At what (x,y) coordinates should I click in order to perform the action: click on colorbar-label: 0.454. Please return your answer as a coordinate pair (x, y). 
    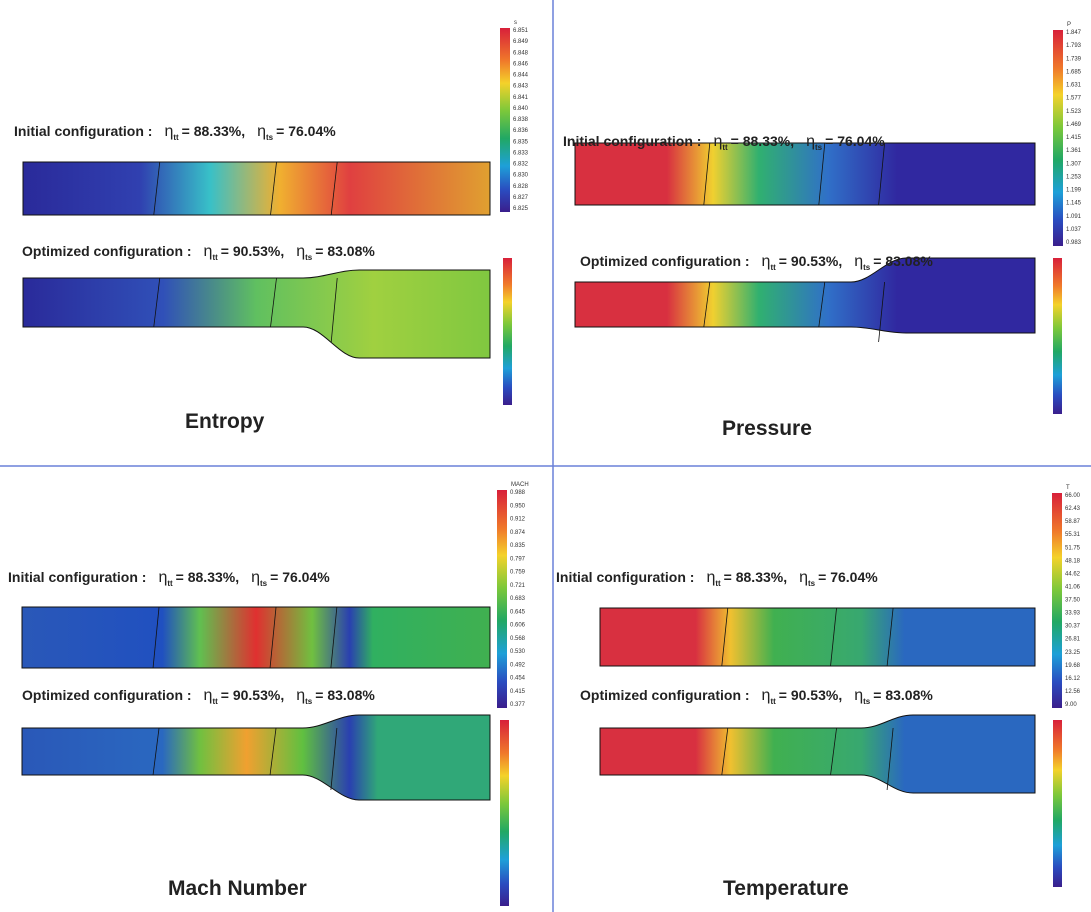
    Looking at the image, I should click on (518, 679).